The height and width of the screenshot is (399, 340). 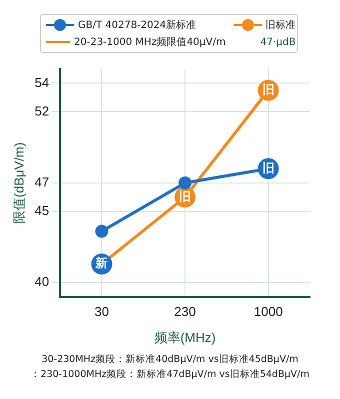 What do you see at coordinates (101, 312) in the screenshot?
I see `x-tick-label: 30` at bounding box center [101, 312].